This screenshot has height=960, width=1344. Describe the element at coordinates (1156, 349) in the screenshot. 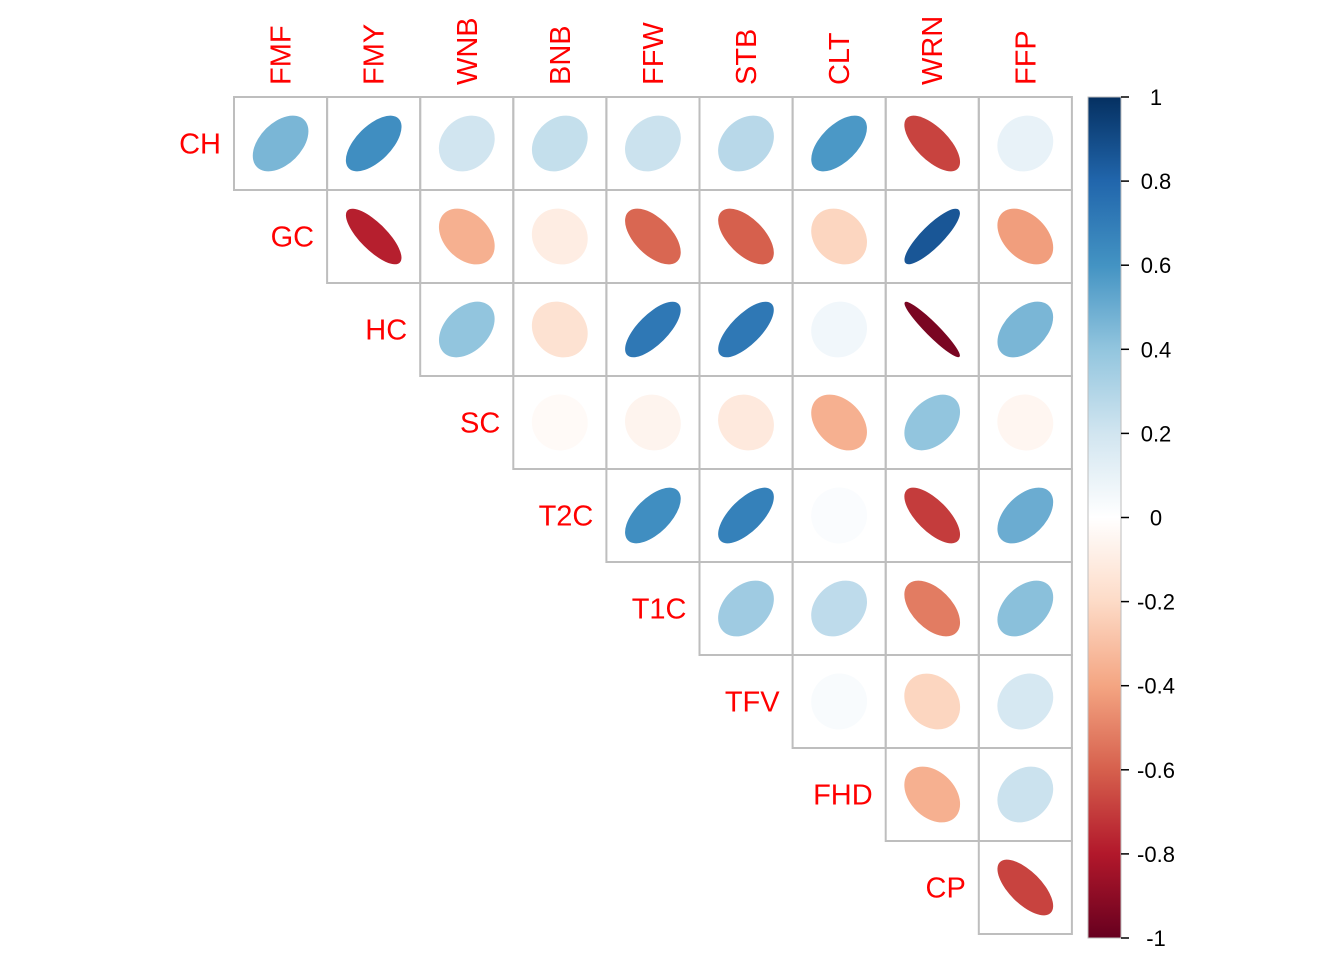

I see `color-legend-tick-label: 0.4` at that location.